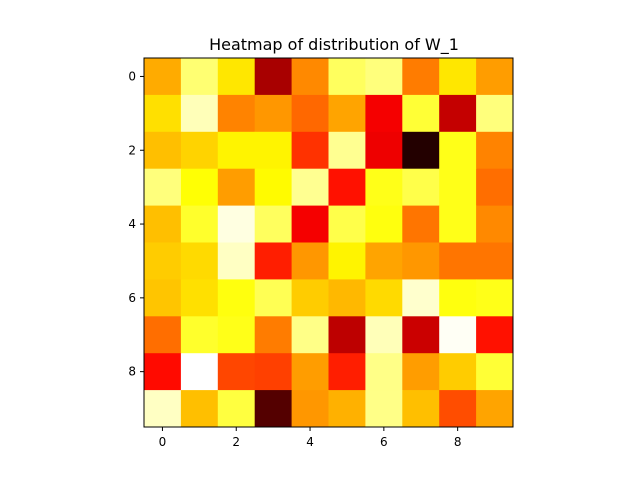 This screenshot has width=640, height=480. I want to click on y-tick-label: 0, so click(132, 76).